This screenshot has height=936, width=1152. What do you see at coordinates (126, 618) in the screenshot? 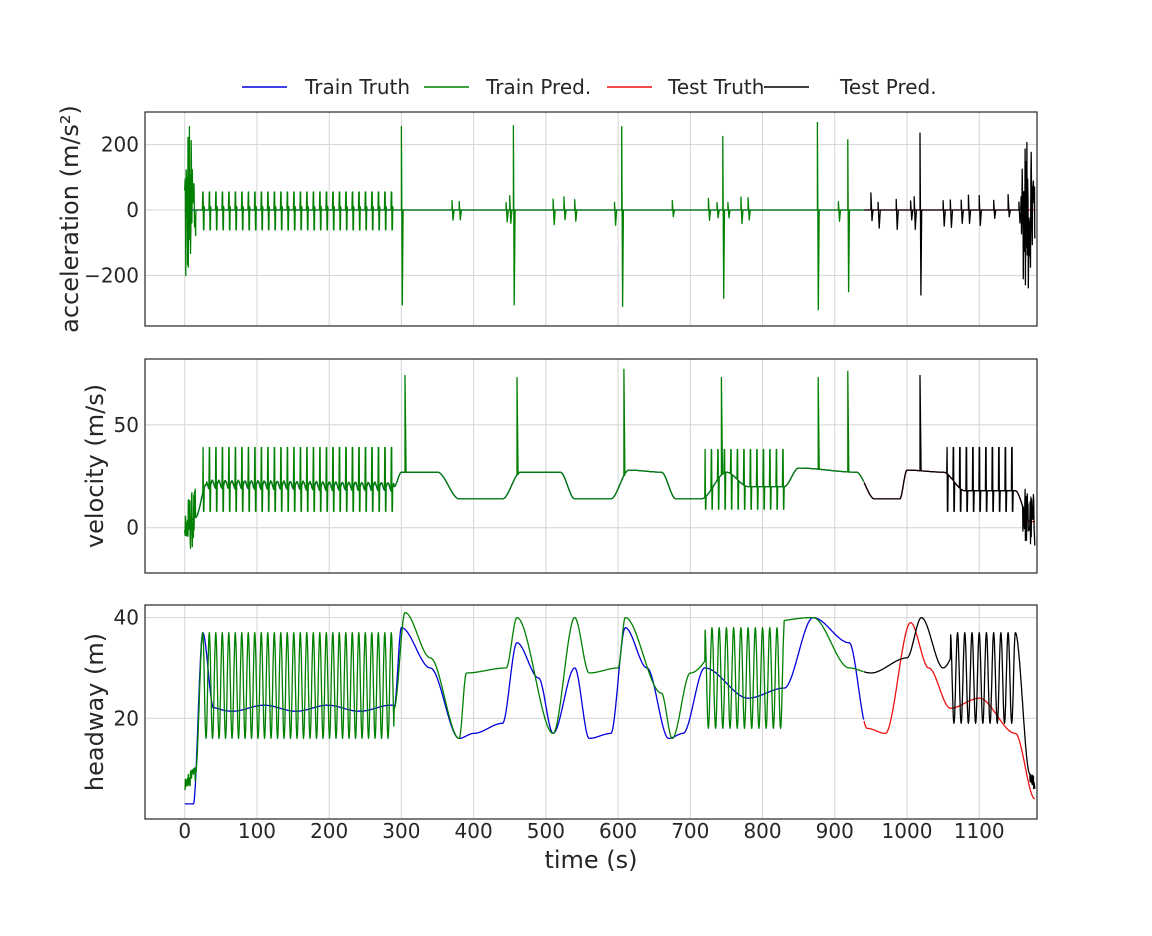
I see `y-tick-label: 40` at bounding box center [126, 618].